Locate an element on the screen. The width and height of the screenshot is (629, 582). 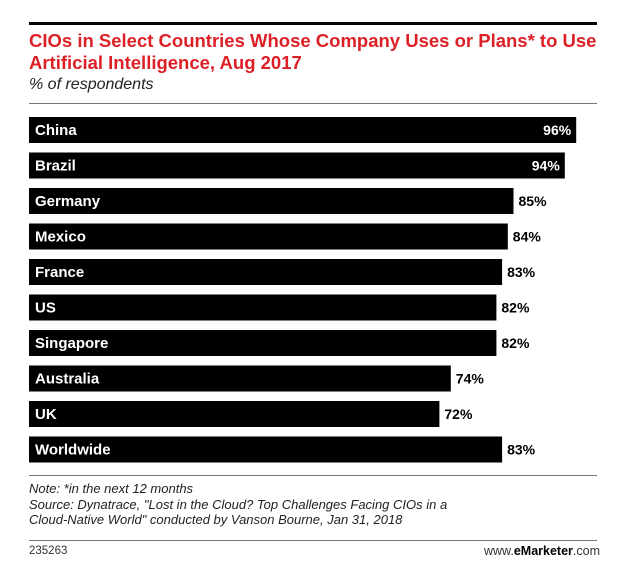
category-label-brazil: Brazil is located at coordinates (55, 166).